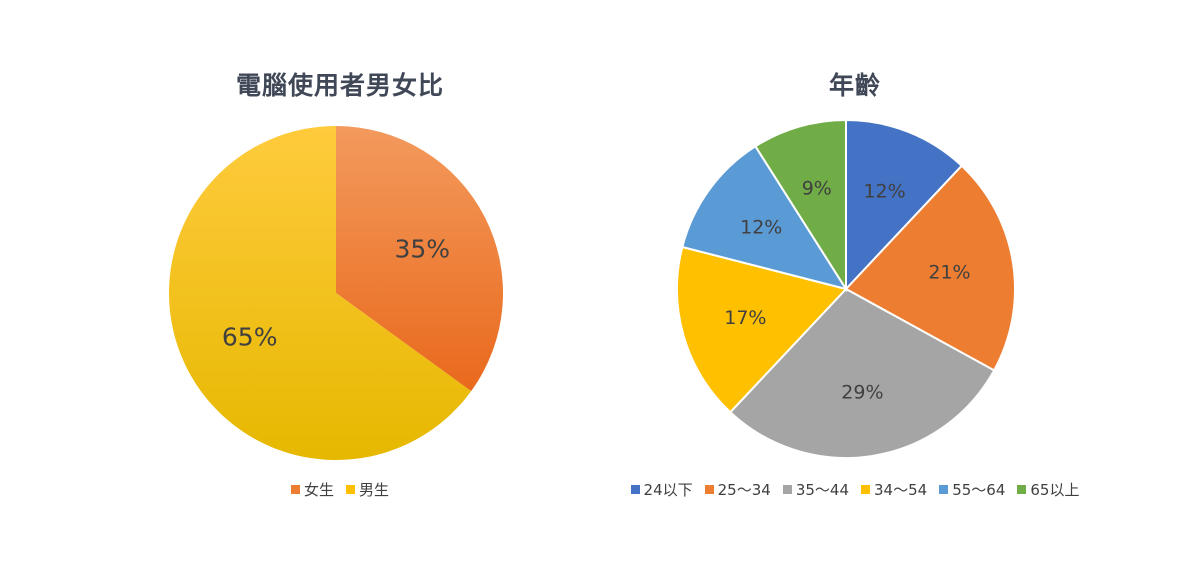 This screenshot has width=1200, height=563. I want to click on legend-label: 女生, so click(318, 490).